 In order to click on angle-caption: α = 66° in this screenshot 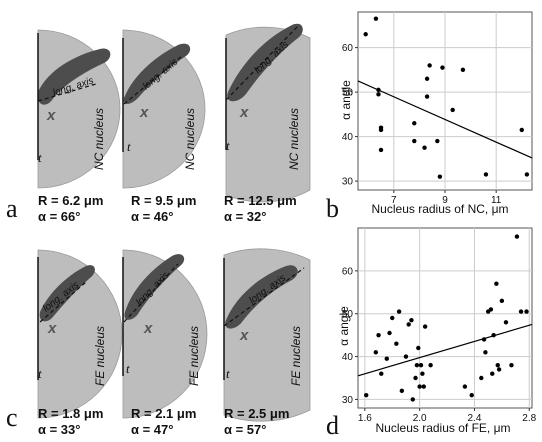, I will do `click(59, 216)`.